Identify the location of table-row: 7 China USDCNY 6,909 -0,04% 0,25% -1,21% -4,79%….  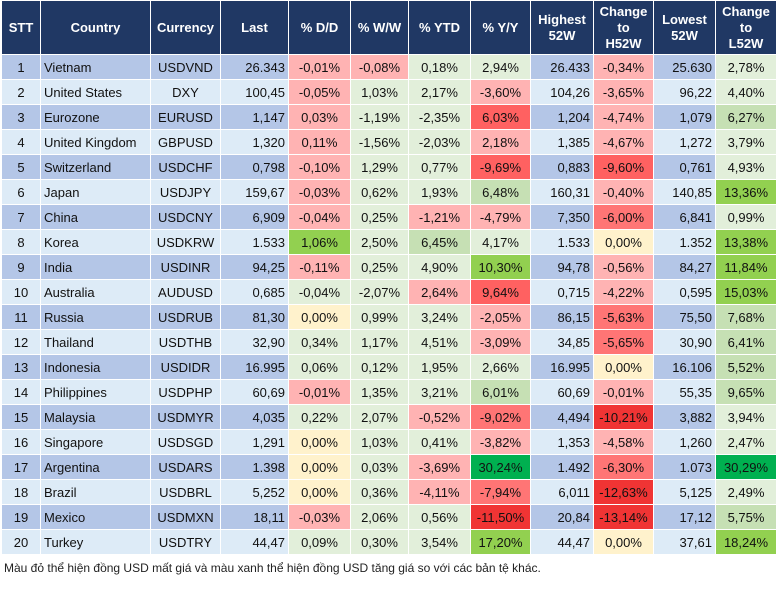
(389, 217).